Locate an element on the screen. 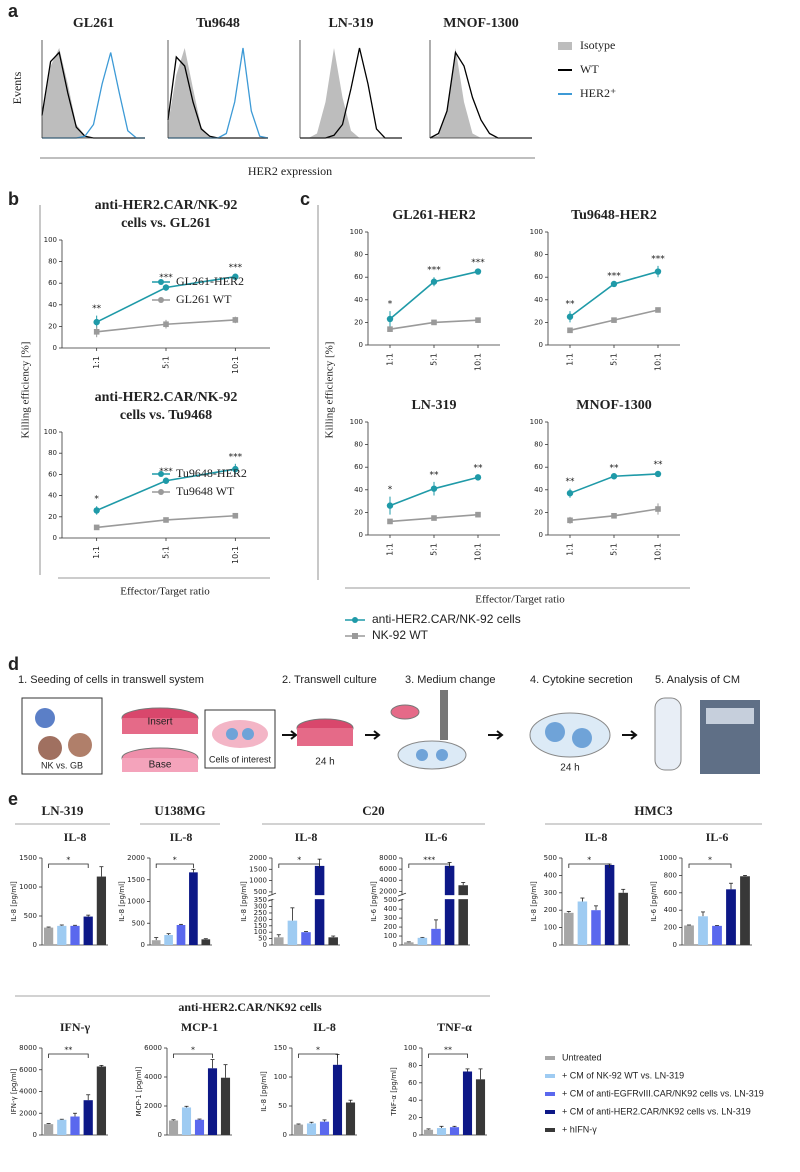  chart-title: cells vs. GL261 is located at coordinates (166, 223).